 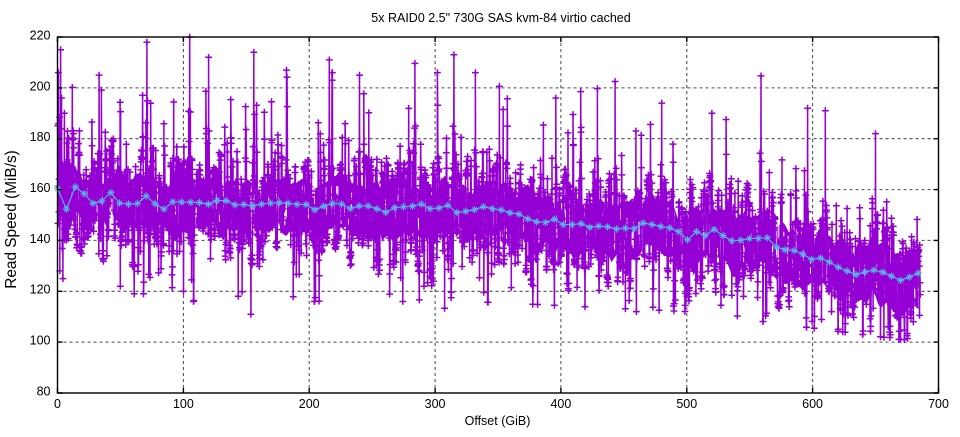 What do you see at coordinates (40, 239) in the screenshot?
I see `svg-text: 140` at bounding box center [40, 239].